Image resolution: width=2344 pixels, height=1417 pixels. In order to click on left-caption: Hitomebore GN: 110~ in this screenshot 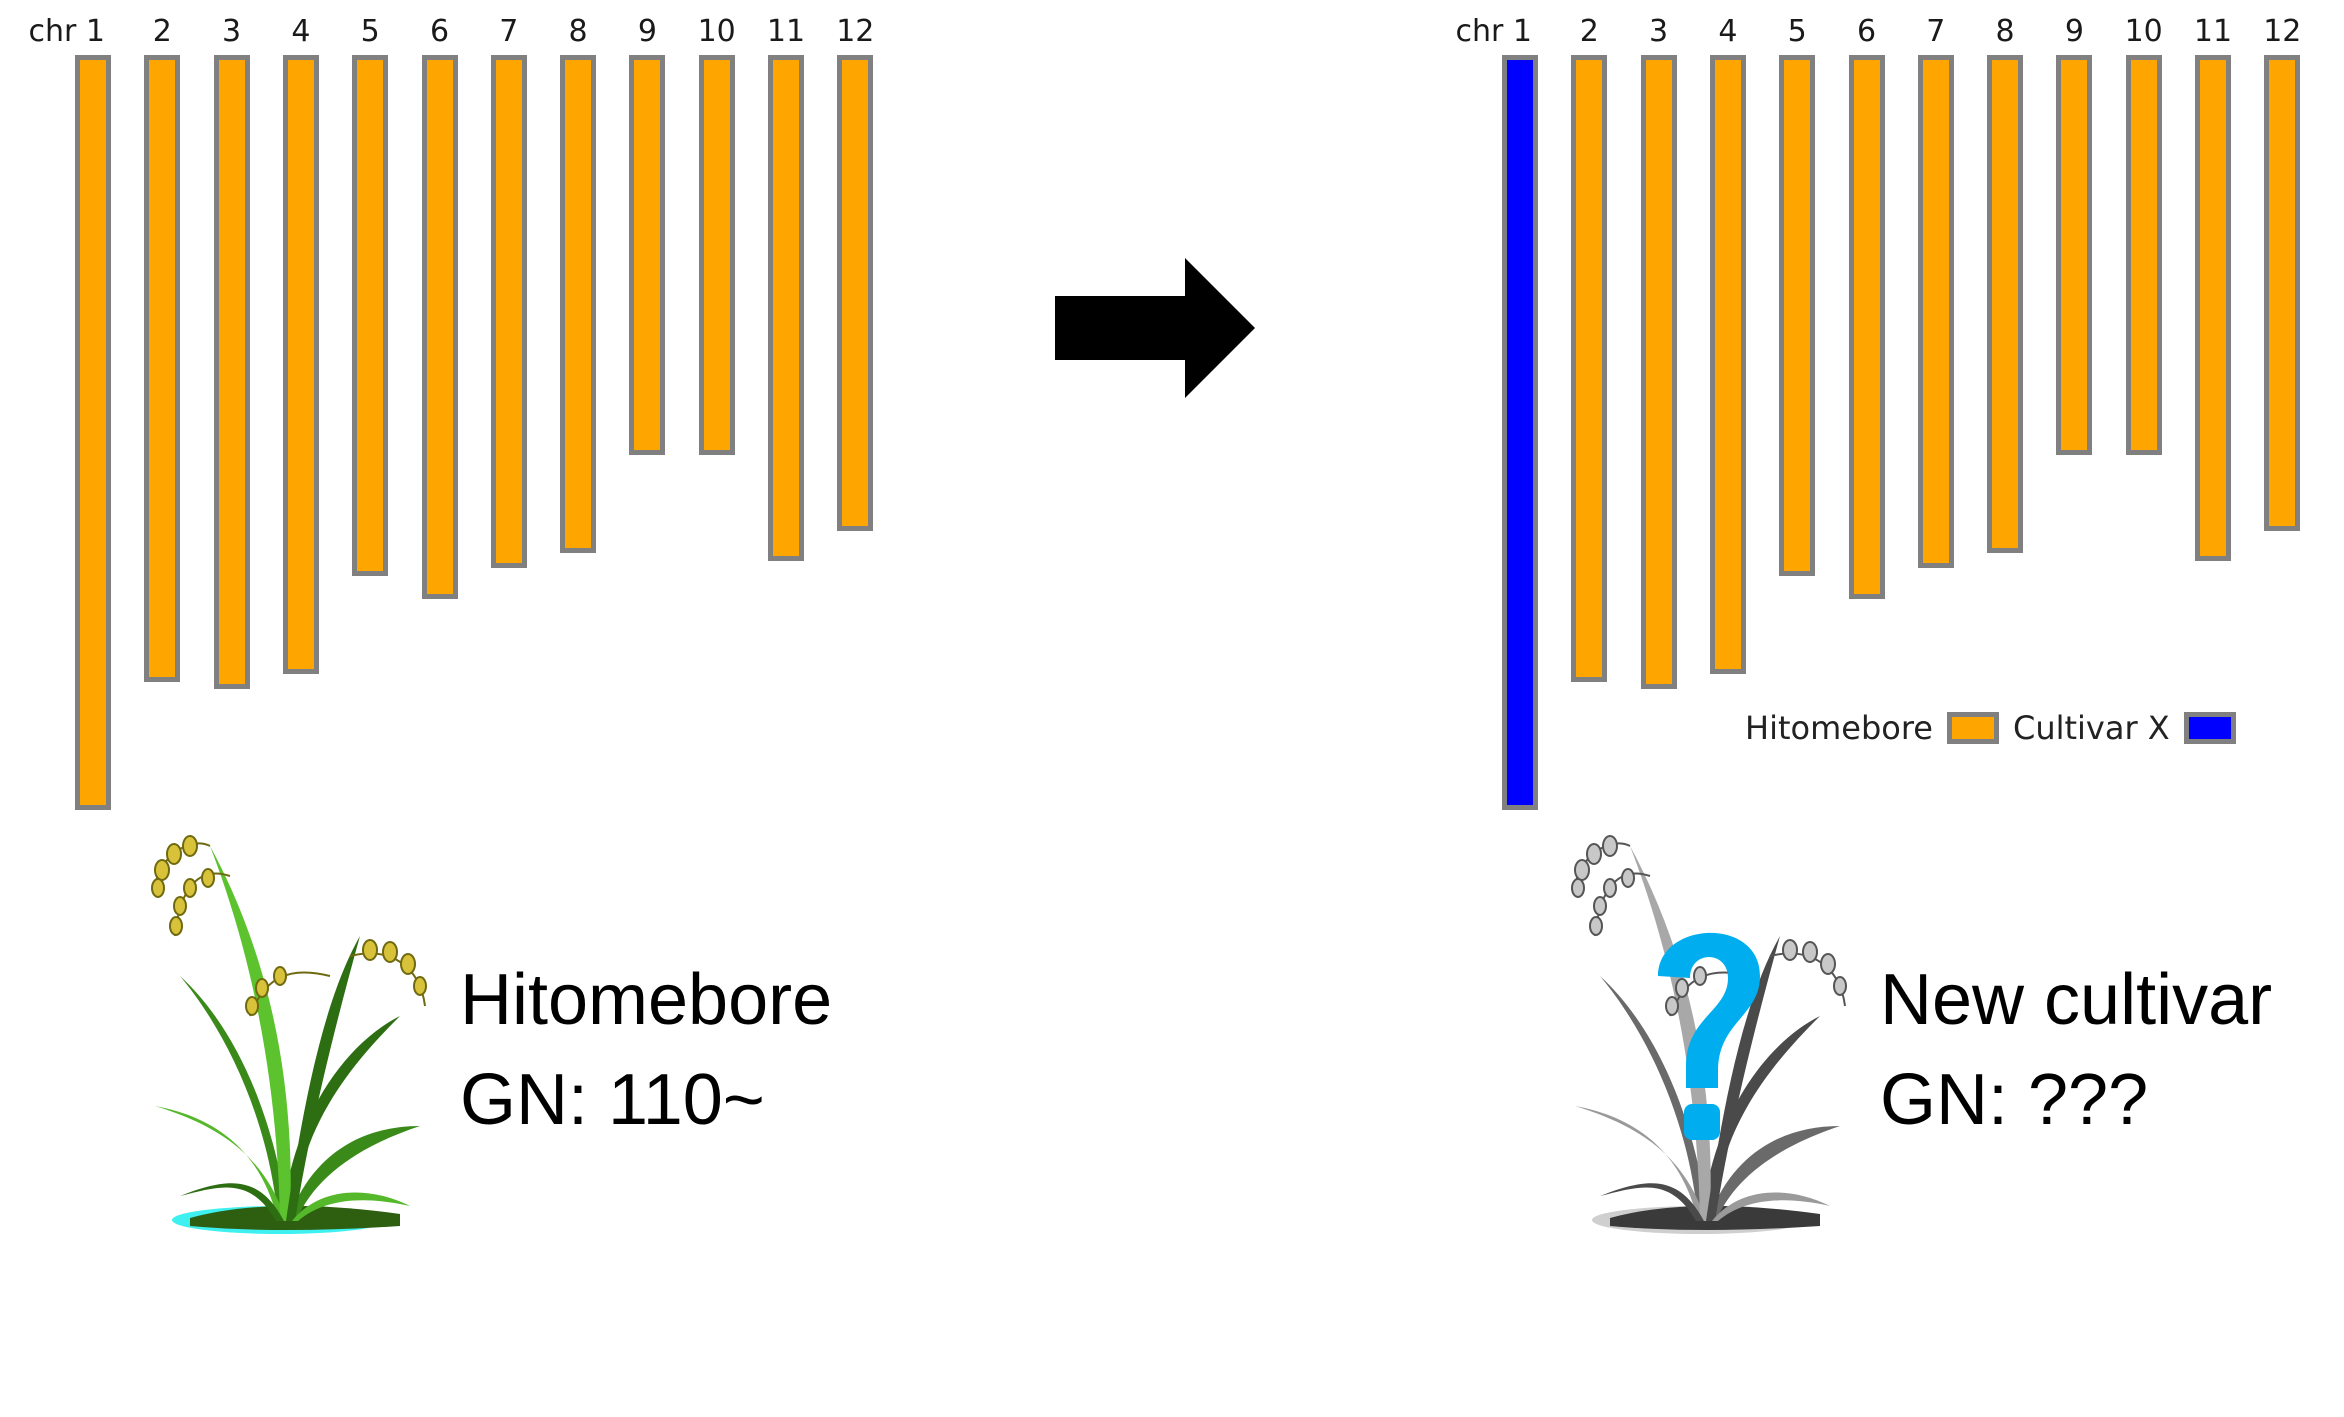, I will do `click(646, 1050)`.